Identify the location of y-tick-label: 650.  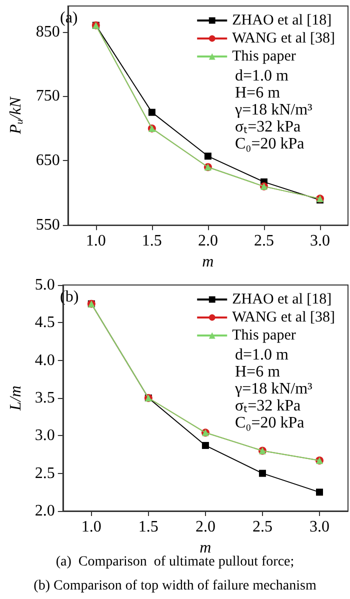
(48, 161).